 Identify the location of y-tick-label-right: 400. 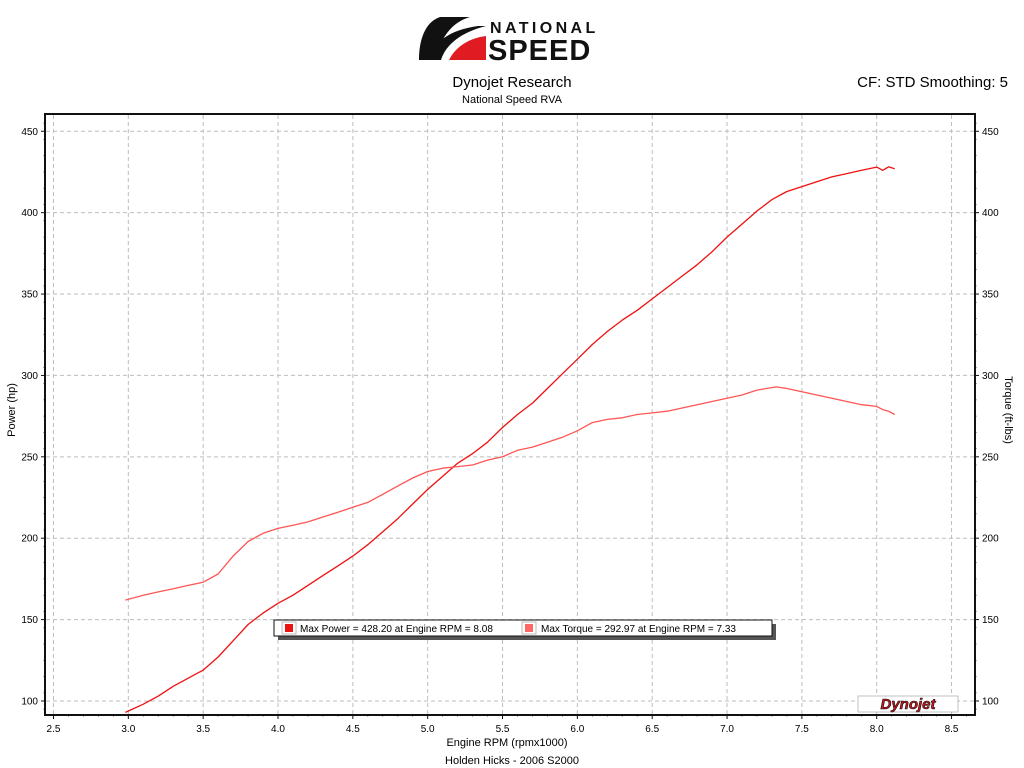
(990, 213).